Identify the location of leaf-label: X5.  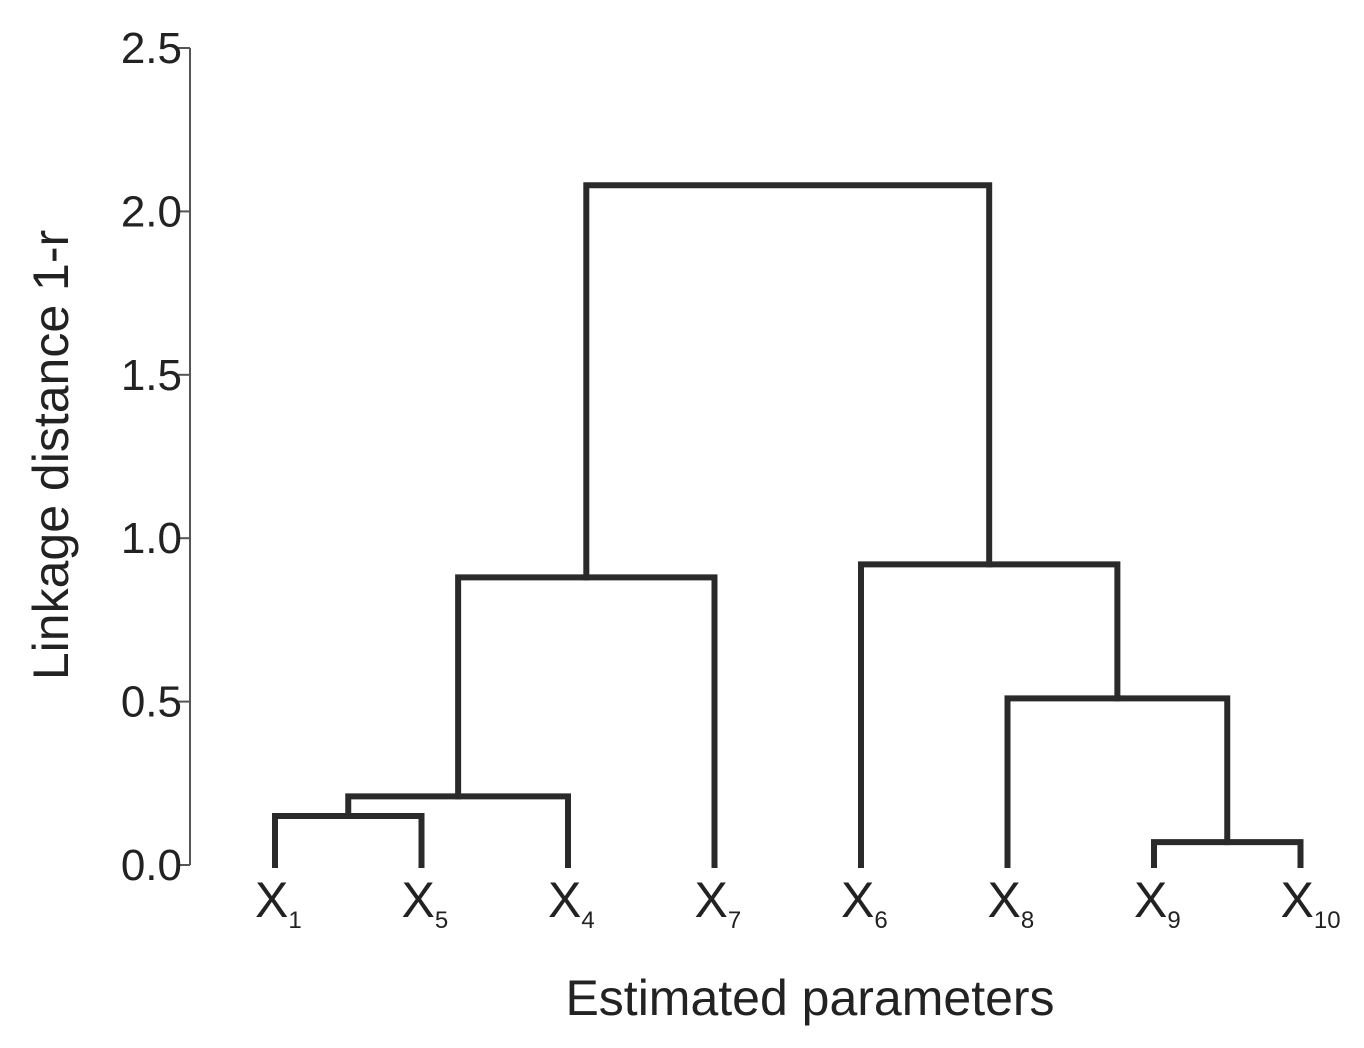
(425, 903).